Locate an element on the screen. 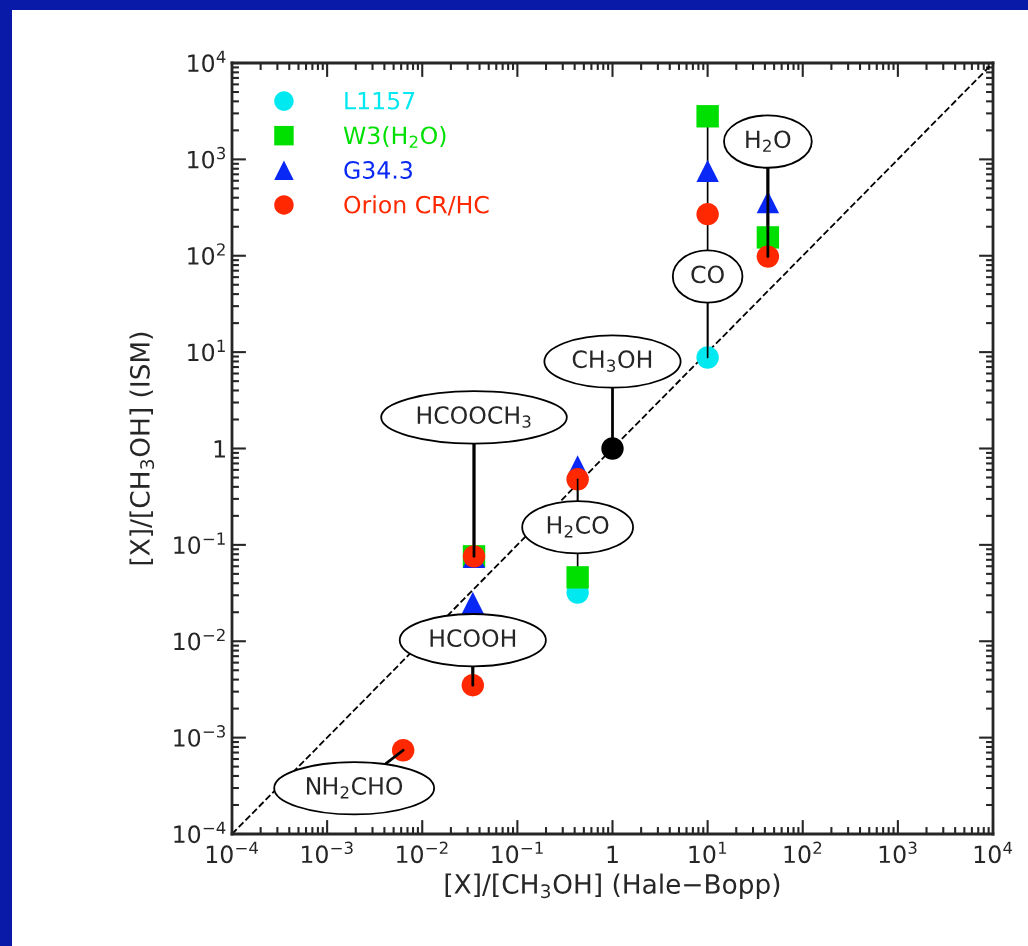  x-tick-label: 10$^{4}$ is located at coordinates (993, 852).